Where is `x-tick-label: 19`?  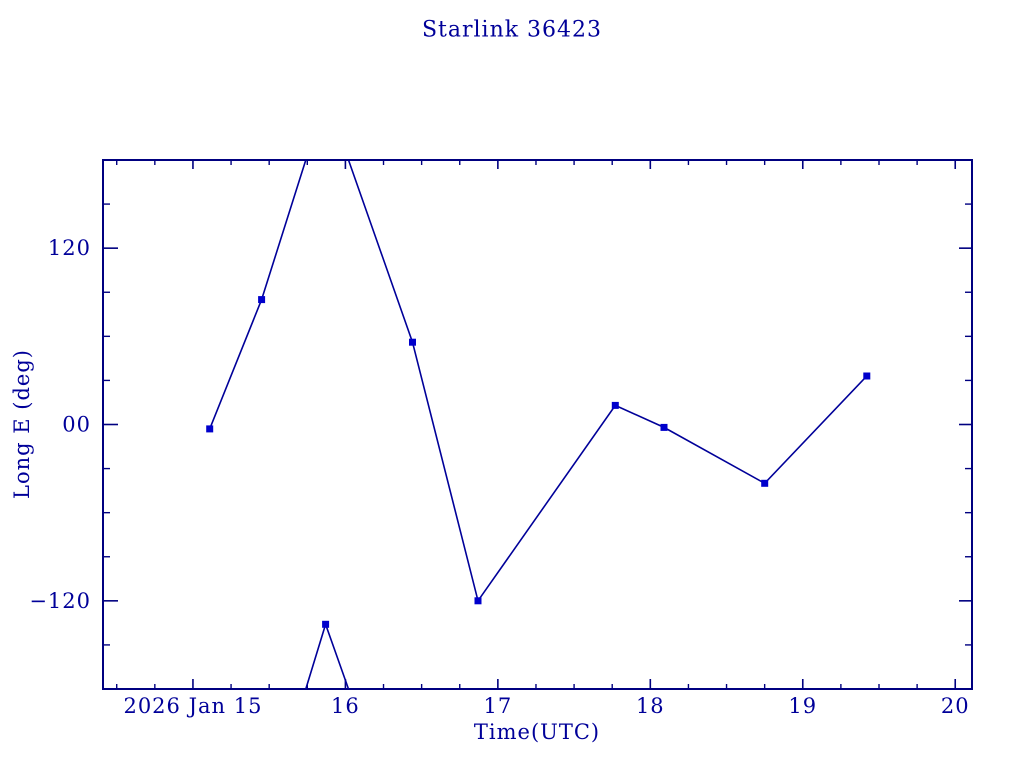
x-tick-label: 19 is located at coordinates (802, 706).